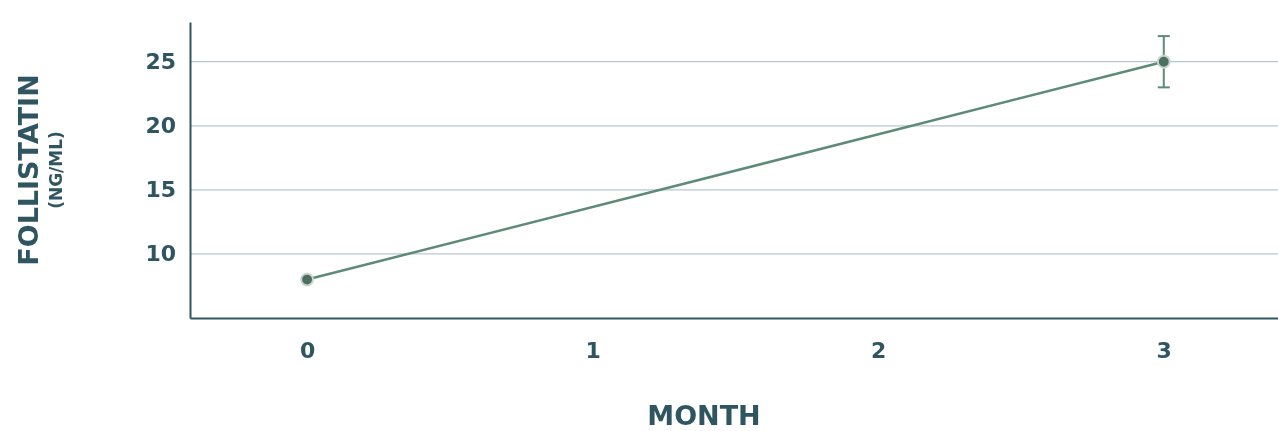 This screenshot has height=431, width=1278. I want to click on y-tick-label: 15, so click(160, 190).